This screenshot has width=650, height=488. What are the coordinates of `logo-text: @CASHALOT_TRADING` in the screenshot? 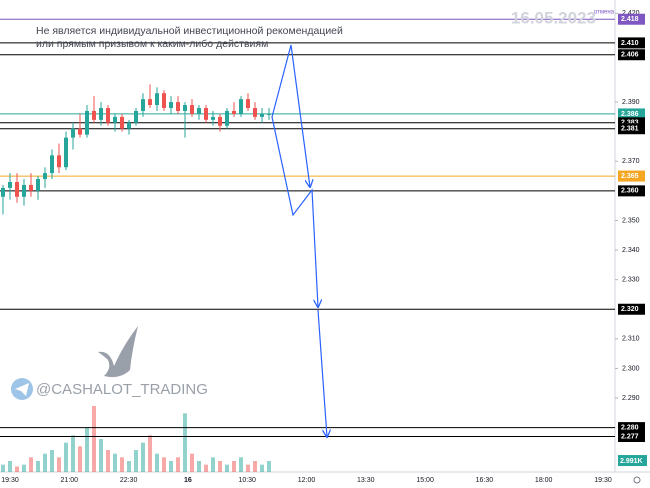 It's located at (122, 389).